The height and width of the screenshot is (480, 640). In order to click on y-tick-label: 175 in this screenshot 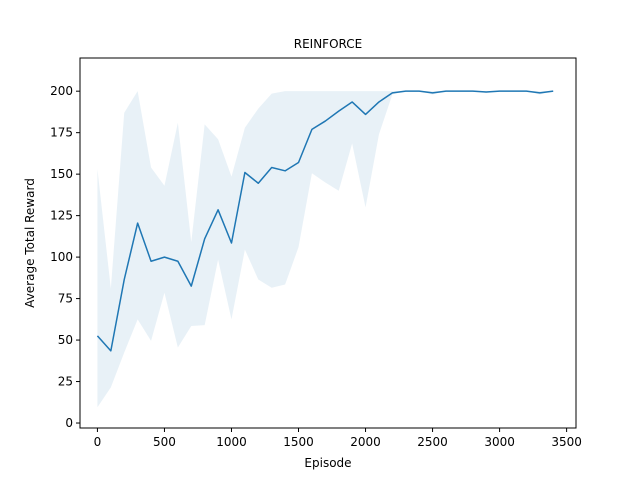, I will do `click(61, 133)`.